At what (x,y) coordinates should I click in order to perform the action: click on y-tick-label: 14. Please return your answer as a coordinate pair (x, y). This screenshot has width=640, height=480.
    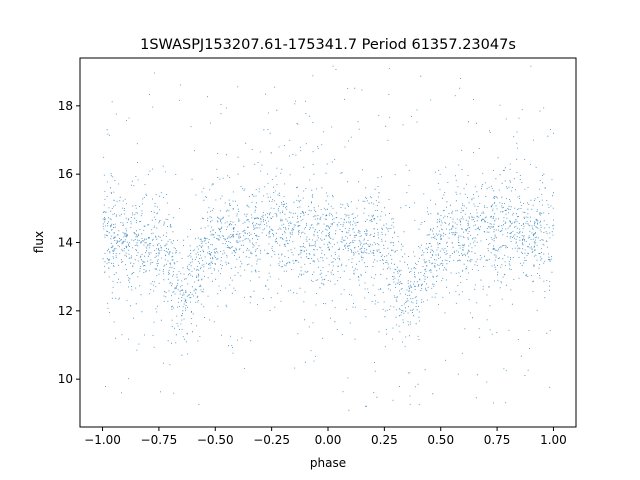
    Looking at the image, I should click on (65, 243).